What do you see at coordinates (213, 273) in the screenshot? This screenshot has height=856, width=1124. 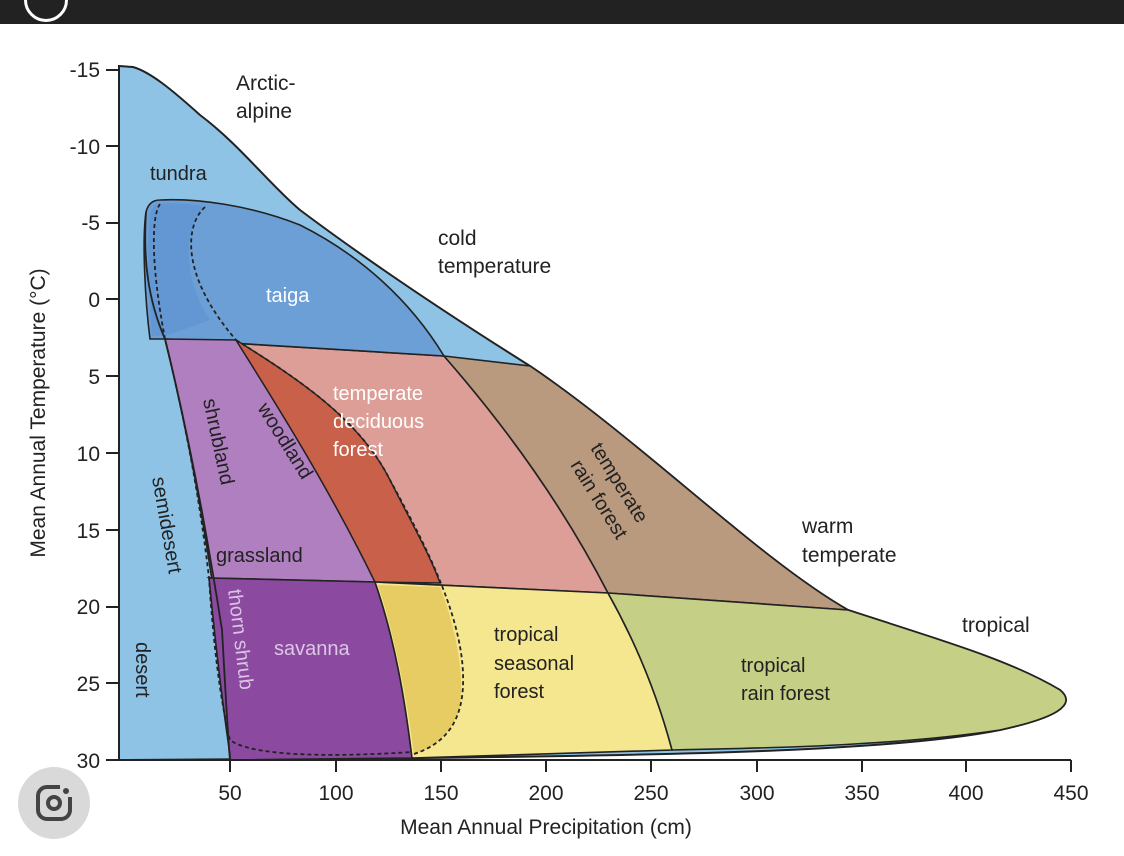 I see `dashed-boundary-cold` at bounding box center [213, 273].